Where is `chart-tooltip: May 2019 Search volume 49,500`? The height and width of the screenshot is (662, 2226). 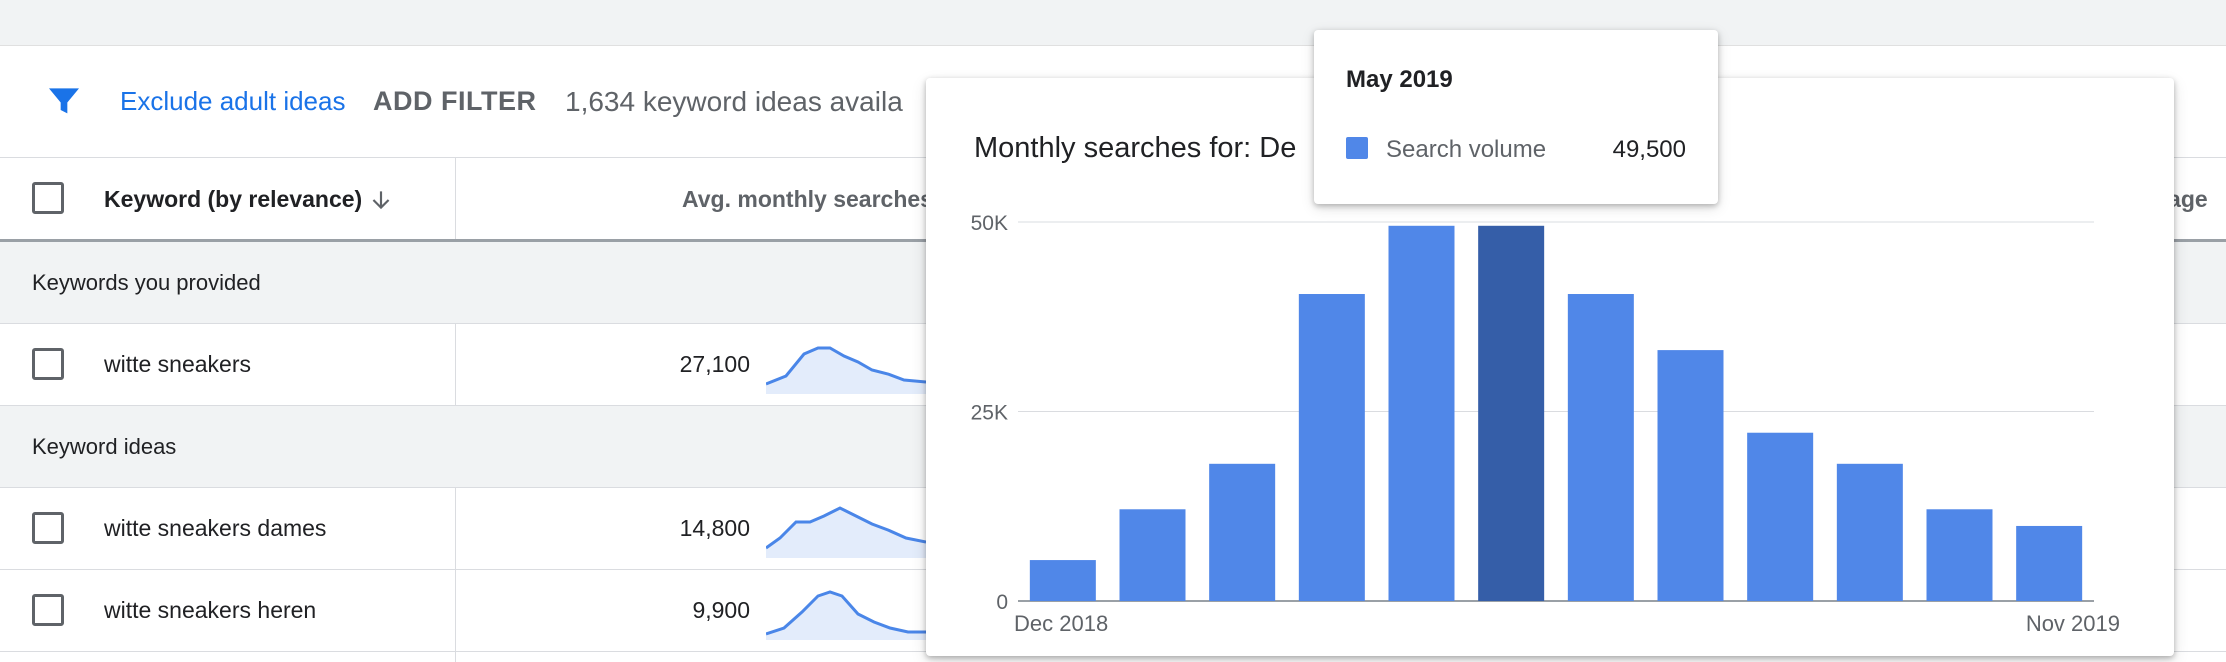 chart-tooltip: May 2019 Search volume 49,500 is located at coordinates (1516, 117).